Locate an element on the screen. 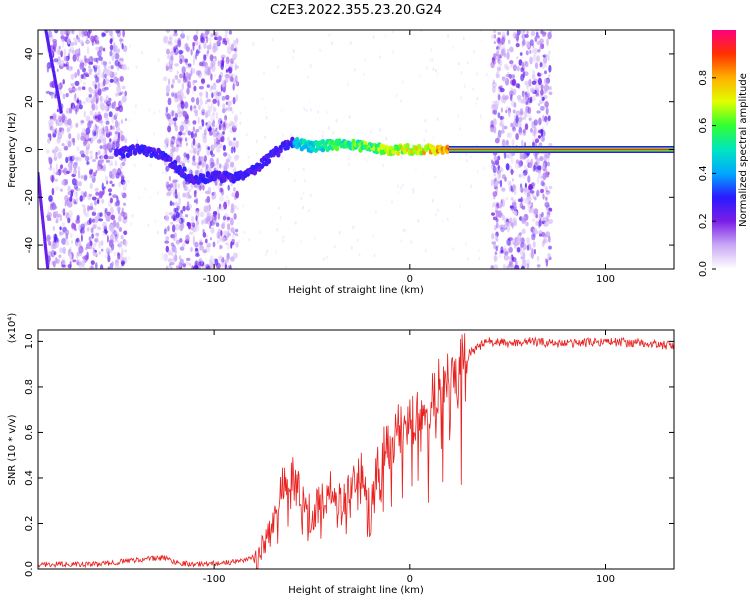  y-tick-label: 20 is located at coordinates (29, 101).